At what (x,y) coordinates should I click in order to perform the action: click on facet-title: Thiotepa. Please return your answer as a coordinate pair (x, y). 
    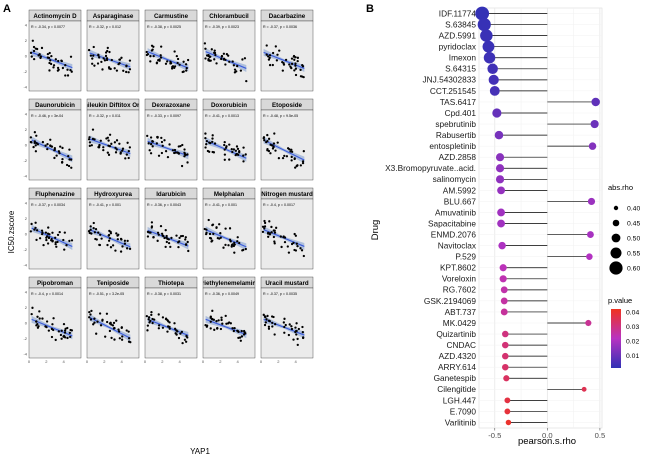
    Looking at the image, I should click on (171, 283).